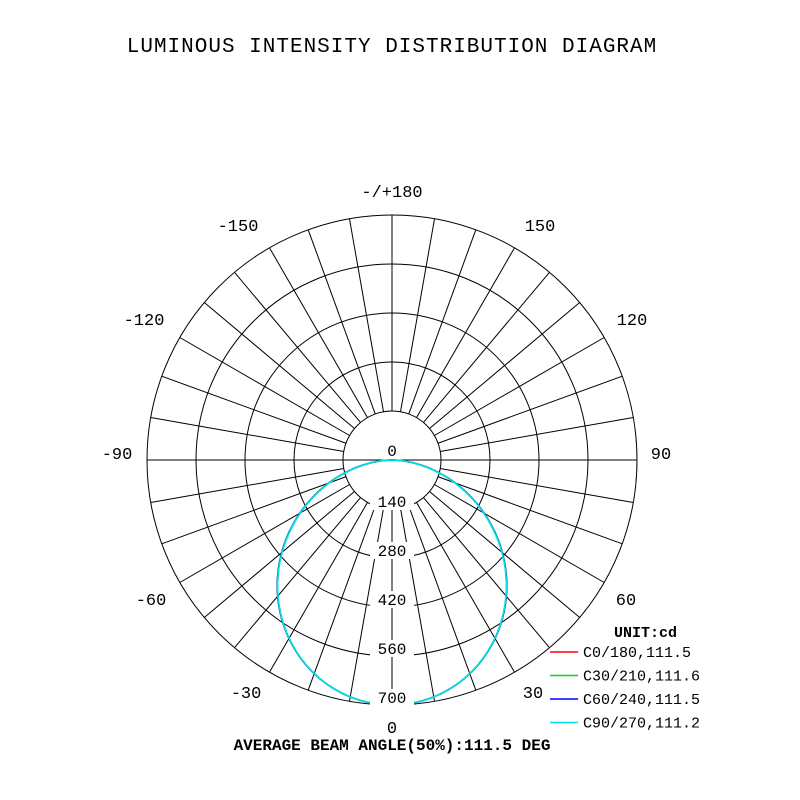  What do you see at coordinates (392, 729) in the screenshot?
I see `angle-label-11: 0` at bounding box center [392, 729].